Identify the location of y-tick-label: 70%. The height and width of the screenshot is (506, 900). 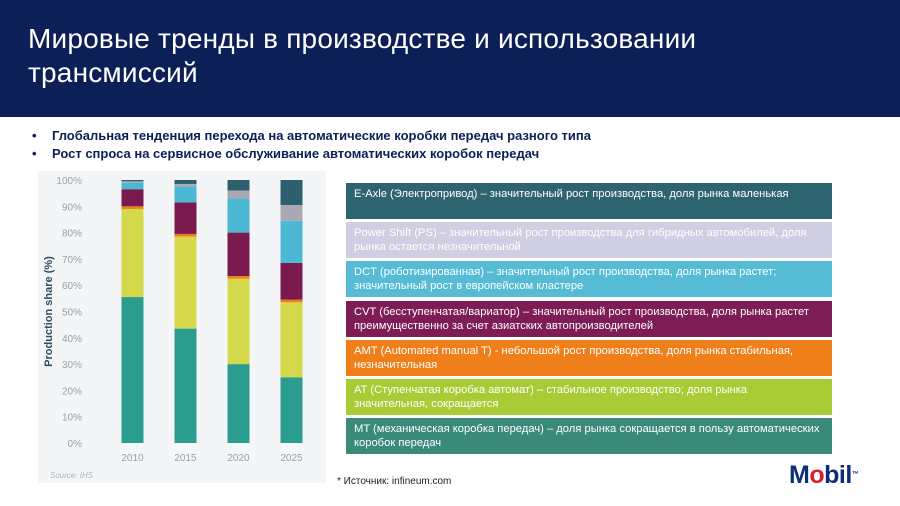
(72, 260).